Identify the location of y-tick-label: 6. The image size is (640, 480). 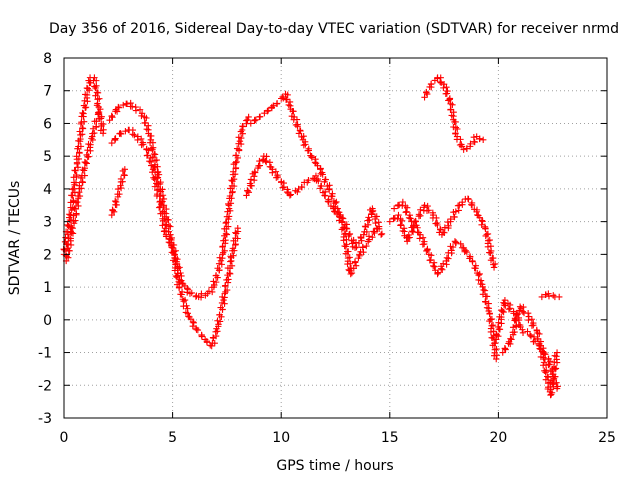
(47, 124).